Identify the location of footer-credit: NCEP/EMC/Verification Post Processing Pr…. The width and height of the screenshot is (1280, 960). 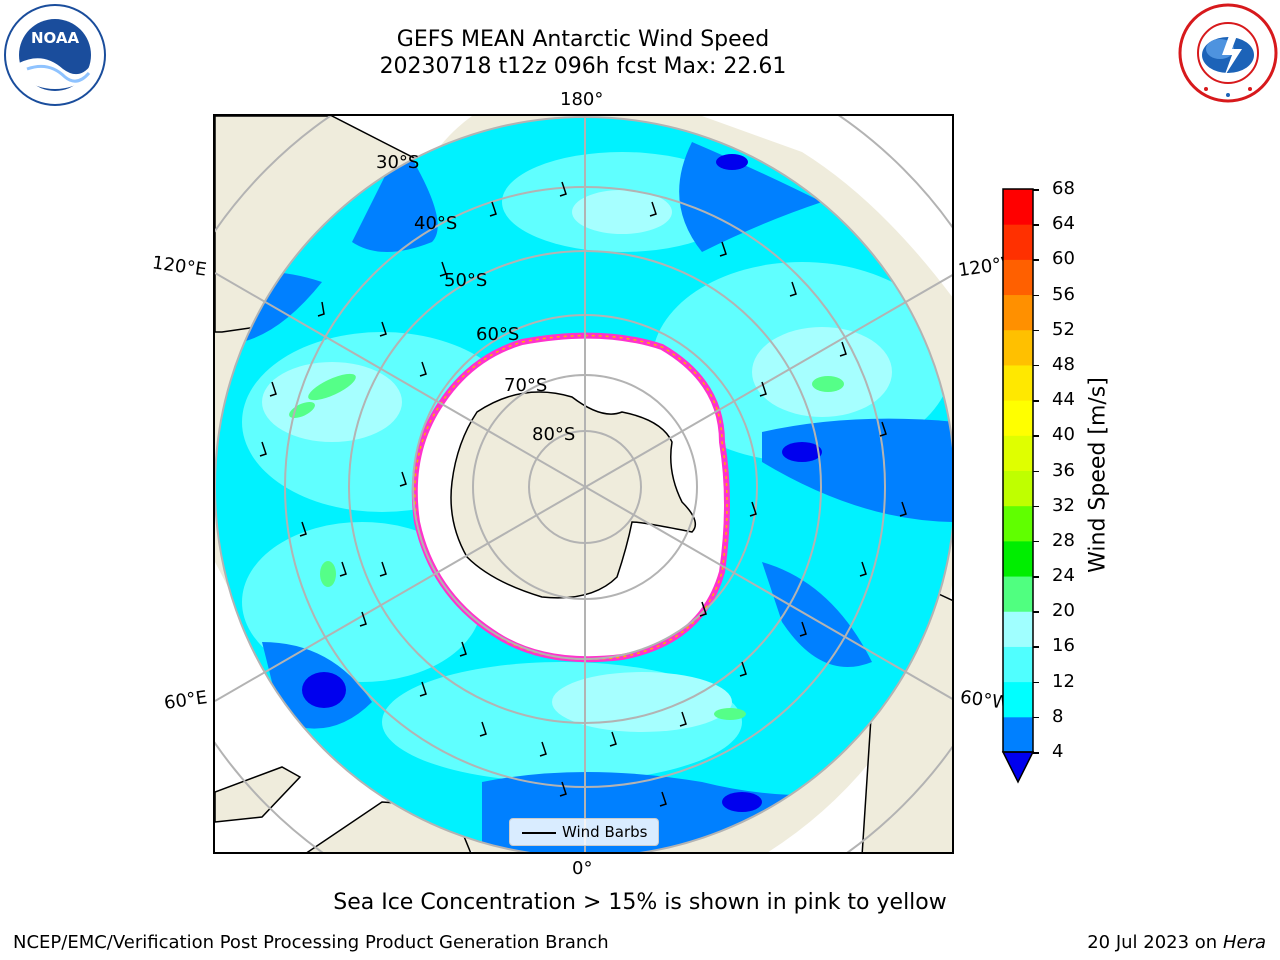
(311, 942).